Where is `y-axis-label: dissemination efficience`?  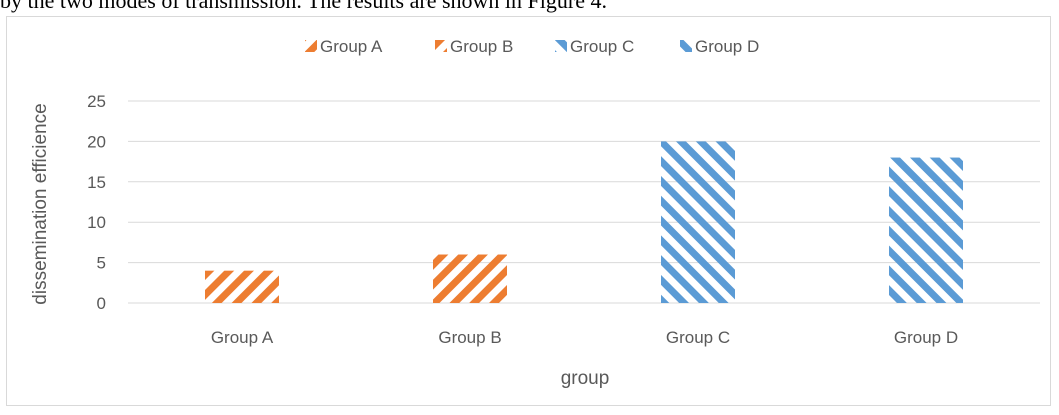
y-axis-label: dissemination efficience is located at coordinates (40, 203).